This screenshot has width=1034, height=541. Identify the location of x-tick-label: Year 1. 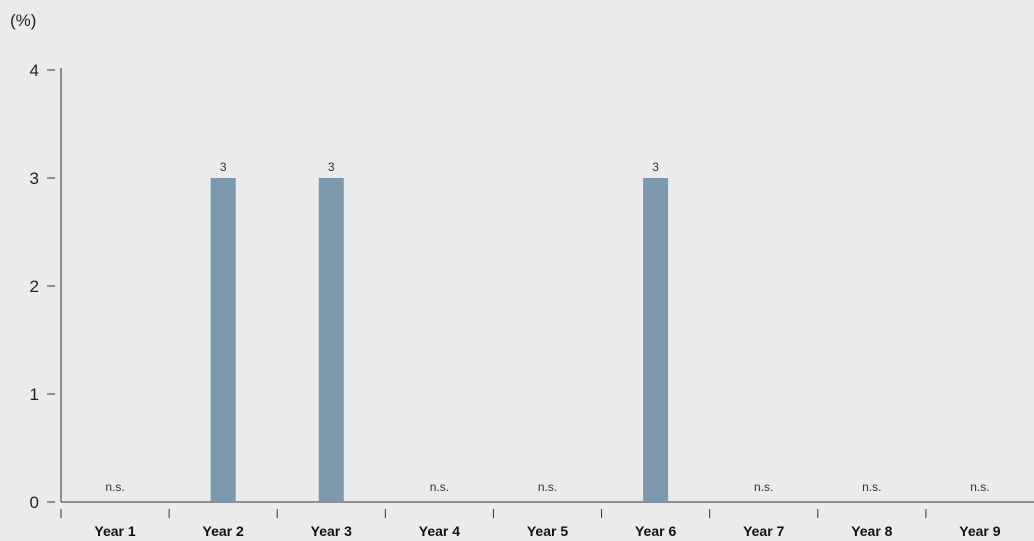
(114, 531).